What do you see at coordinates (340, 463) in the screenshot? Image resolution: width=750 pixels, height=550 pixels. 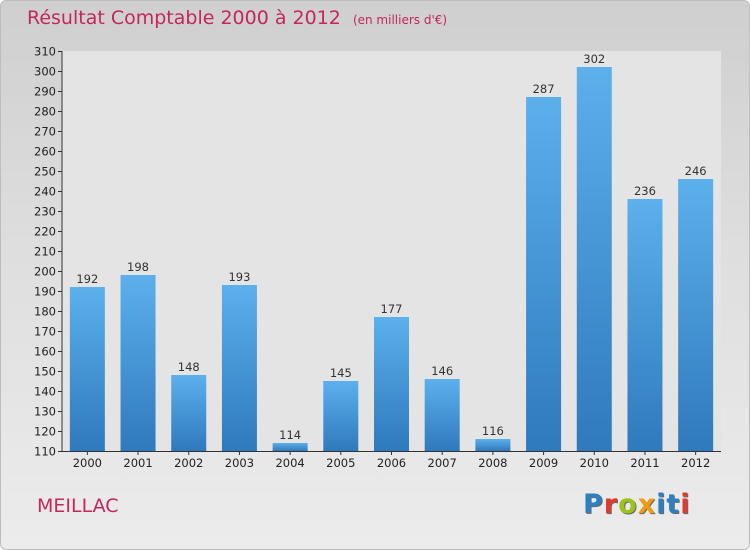 I see `x-tick-label: 2005` at bounding box center [340, 463].